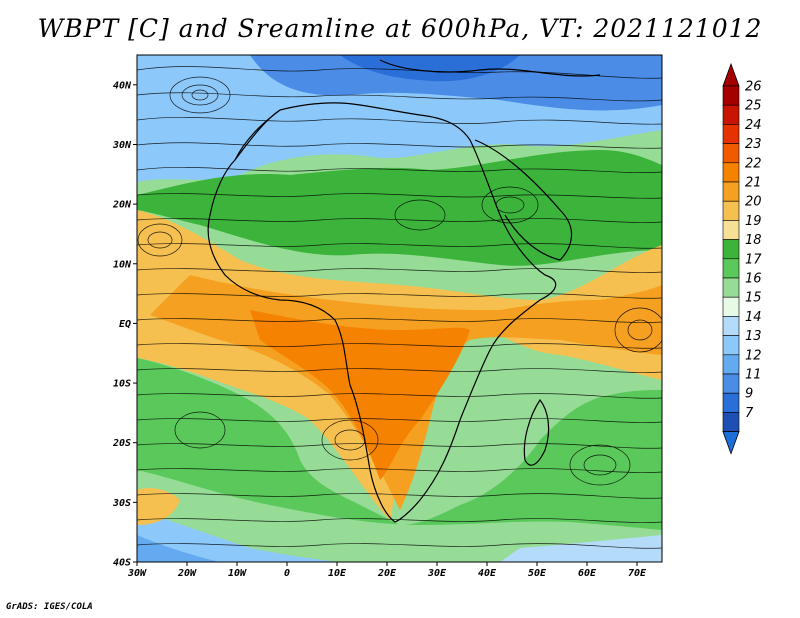 The width and height of the screenshot is (800, 618). What do you see at coordinates (749, 394) in the screenshot?
I see `colorbar-label: 9` at bounding box center [749, 394].